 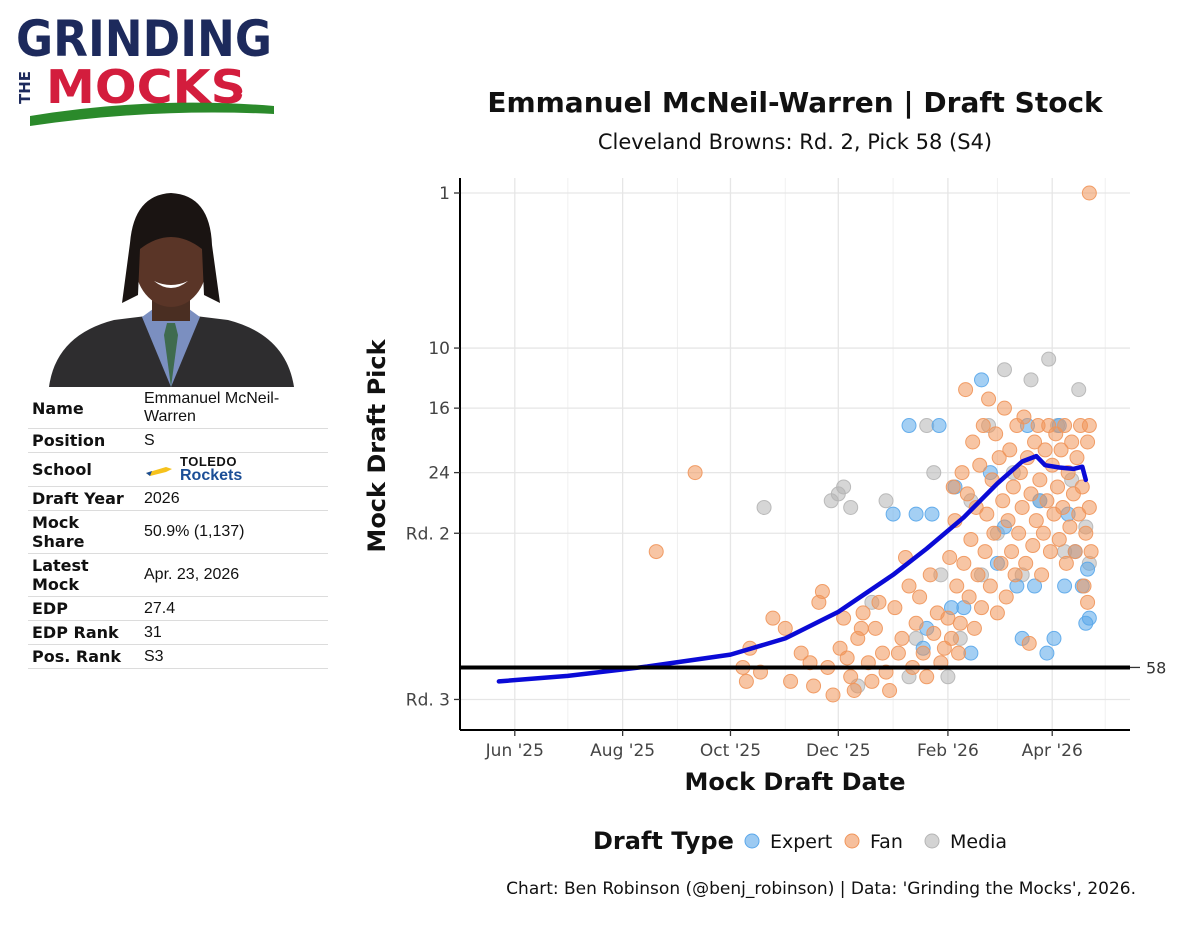 What do you see at coordinates (234, 408) in the screenshot?
I see `info-value: Emmanuel McNeil-Warren` at bounding box center [234, 408].